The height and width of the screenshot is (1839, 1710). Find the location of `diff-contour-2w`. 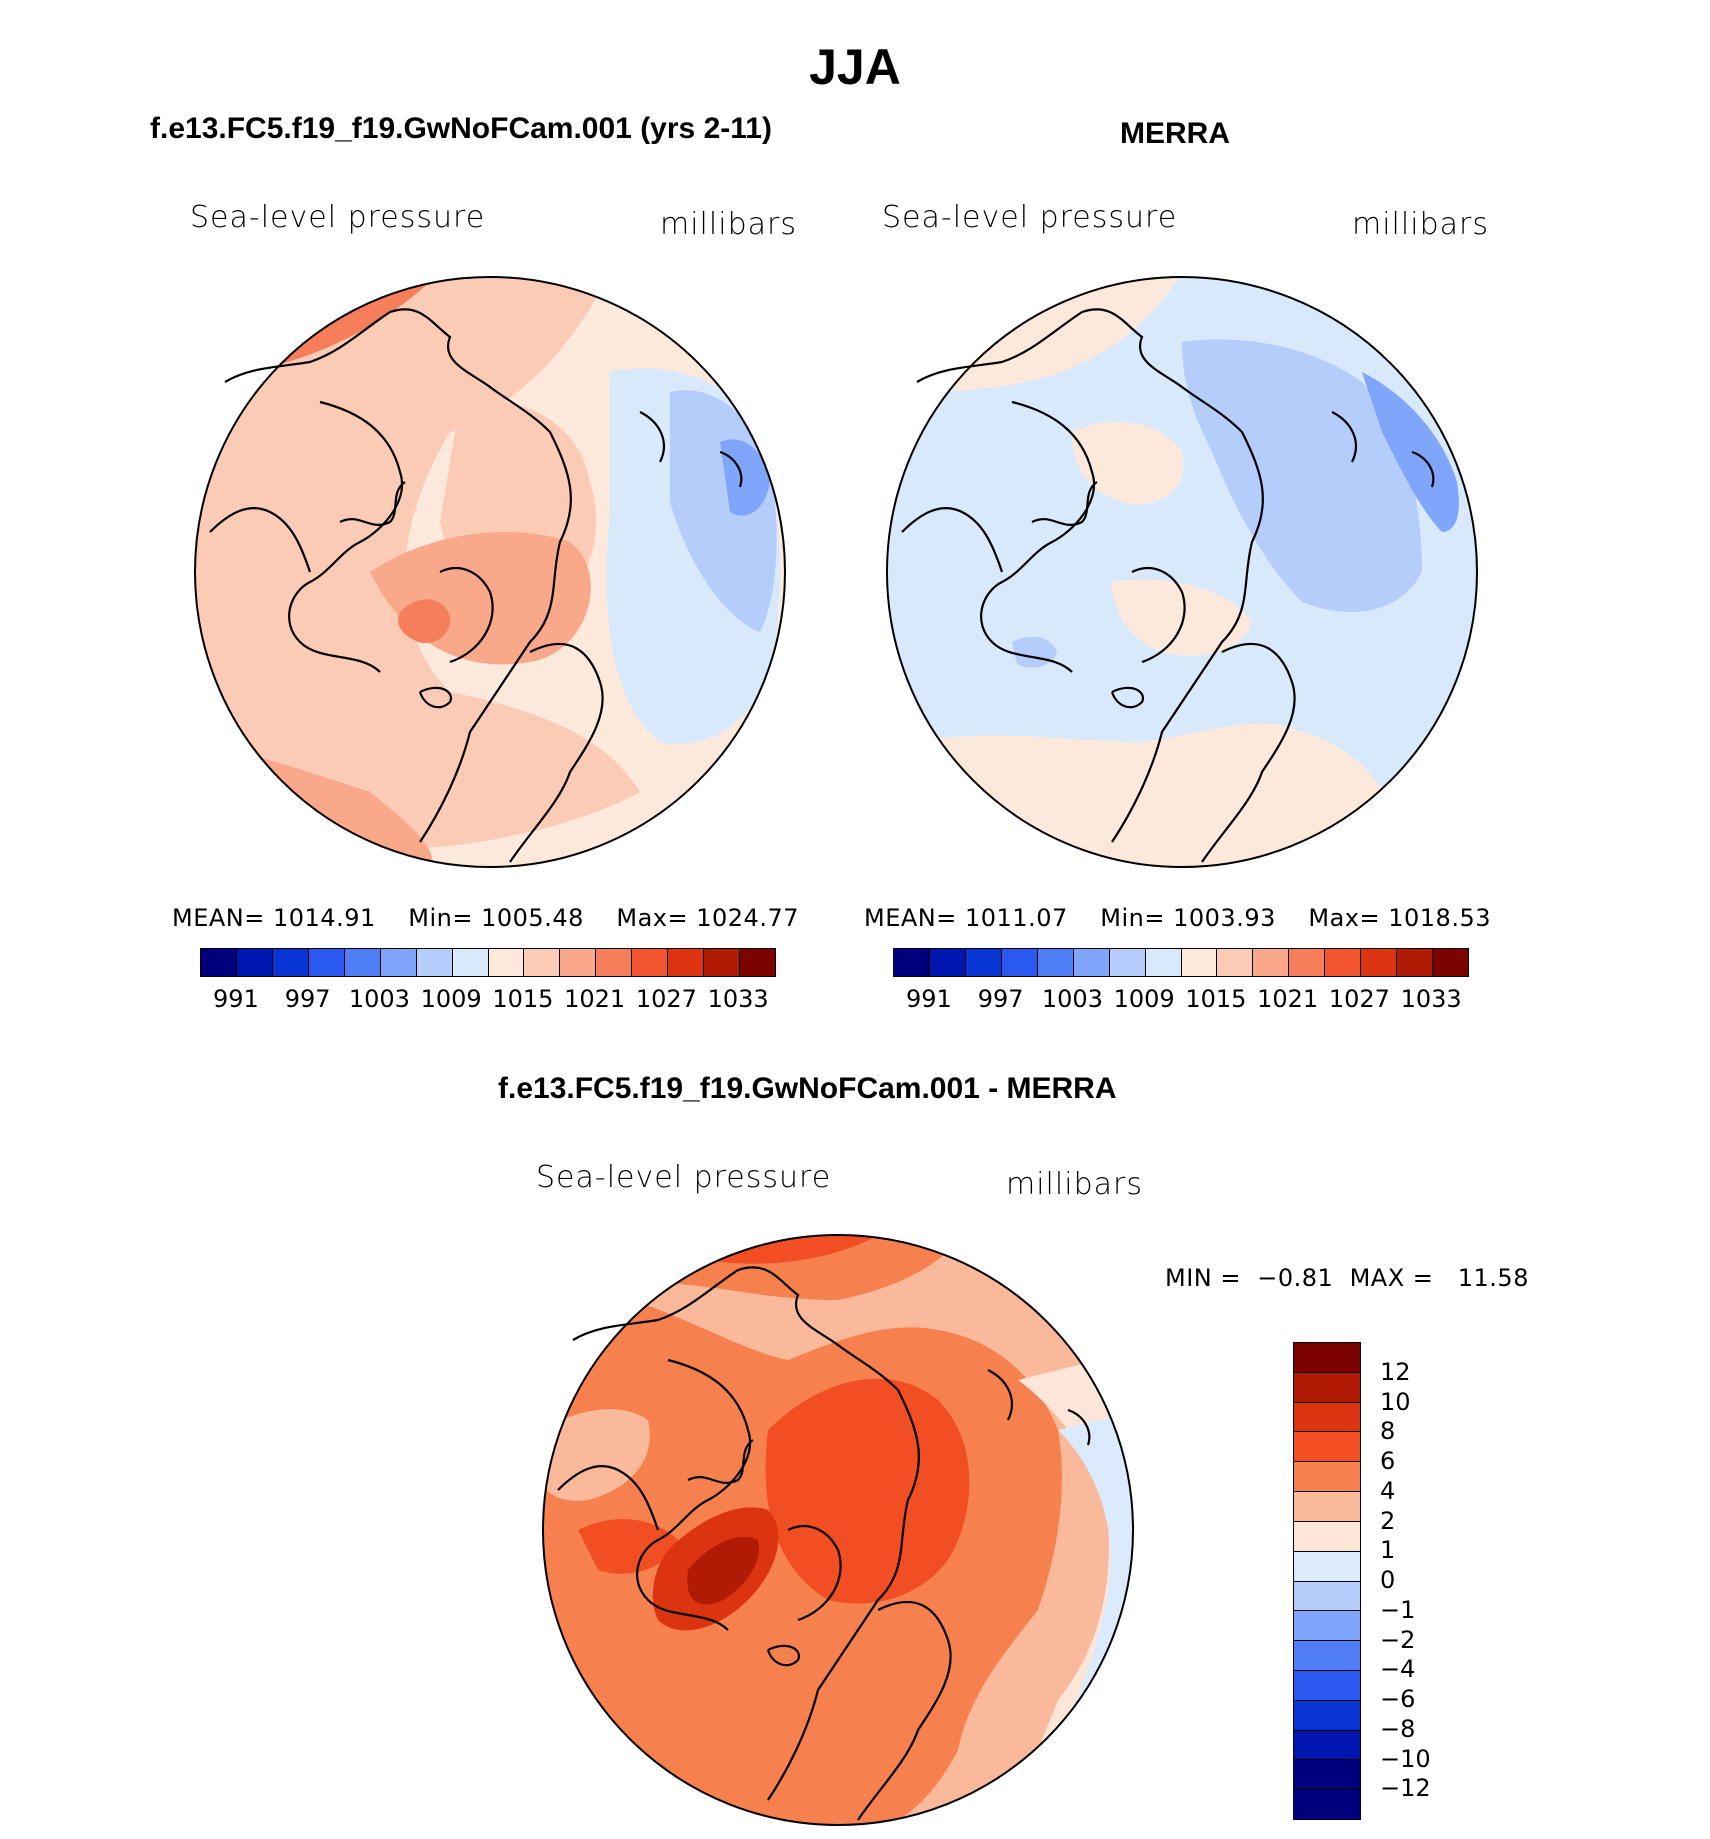

diff-contour-2w is located at coordinates (596, 1455).